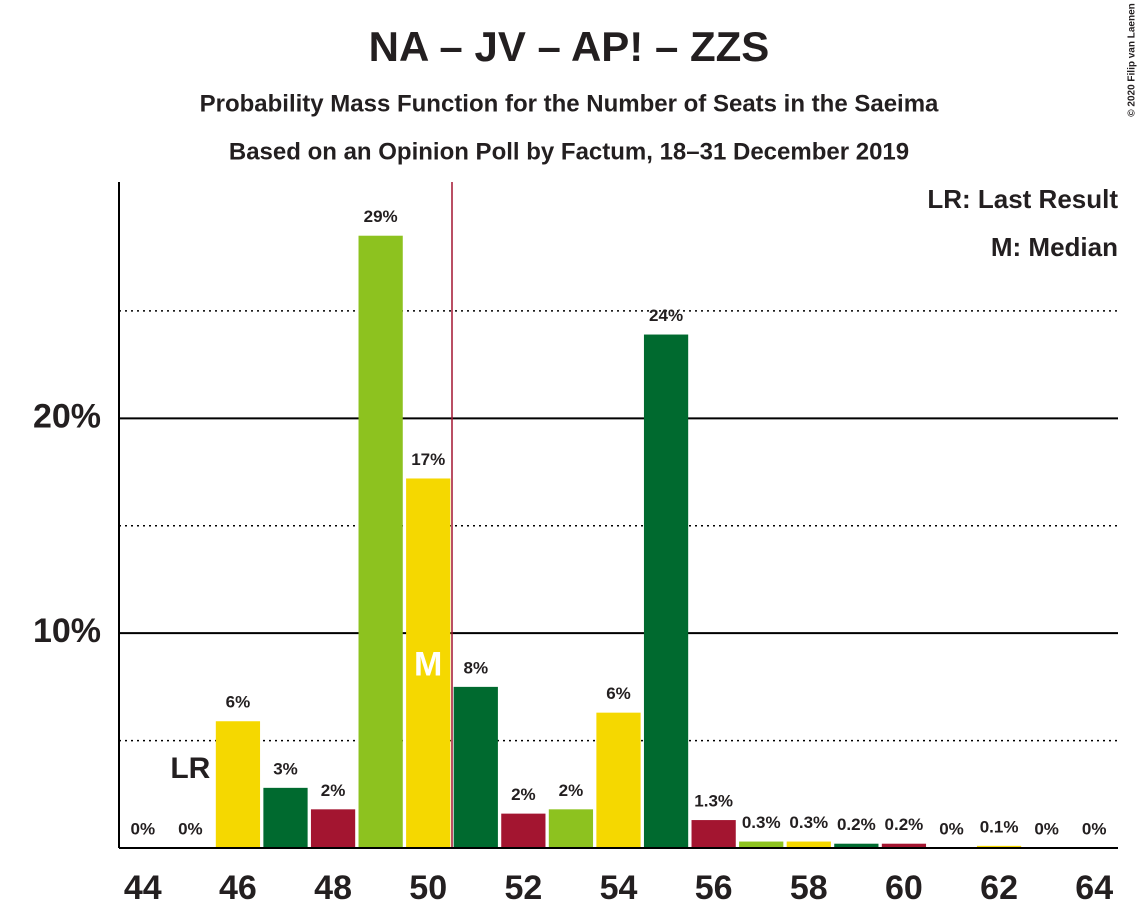  Describe the element at coordinates (1022, 199) in the screenshot. I see `legend-entry: LR: Last Result` at that location.